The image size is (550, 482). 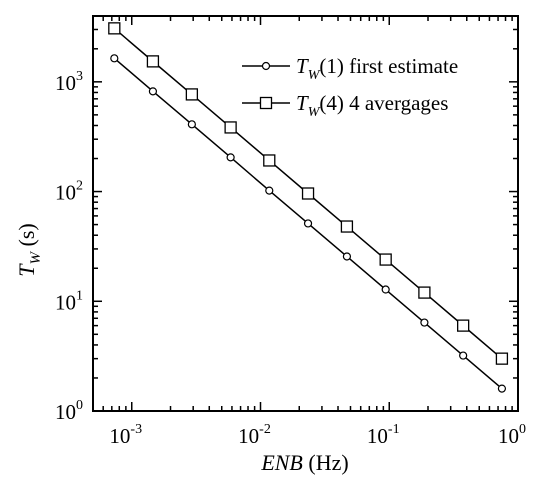 What do you see at coordinates (69, 192) in the screenshot?
I see `y-tick-label: 10²` at bounding box center [69, 192].